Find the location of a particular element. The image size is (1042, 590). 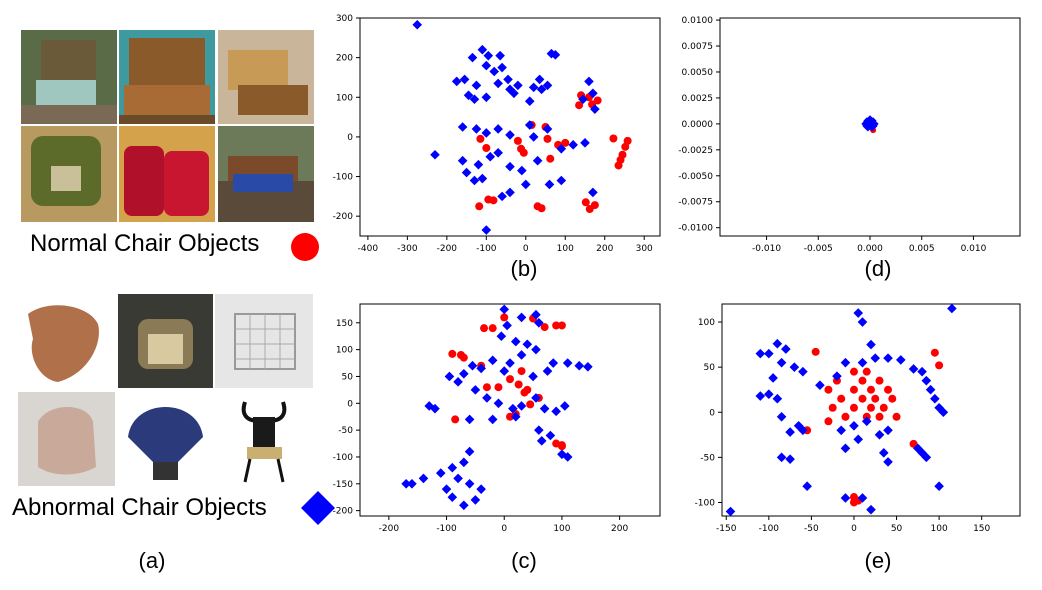

normal-legend-text: Normal Chair Objects is located at coordinates (145, 243).